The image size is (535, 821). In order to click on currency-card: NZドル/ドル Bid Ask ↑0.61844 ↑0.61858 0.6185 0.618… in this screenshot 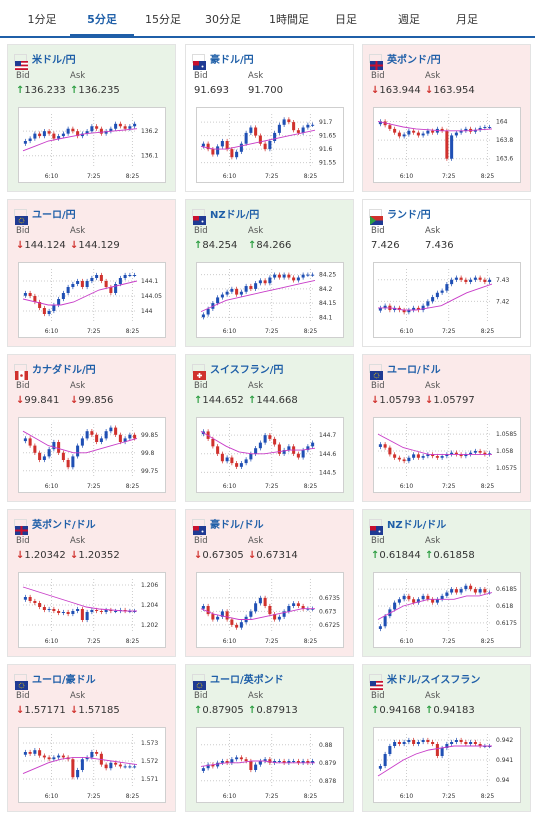, I will do `click(446, 583)`.